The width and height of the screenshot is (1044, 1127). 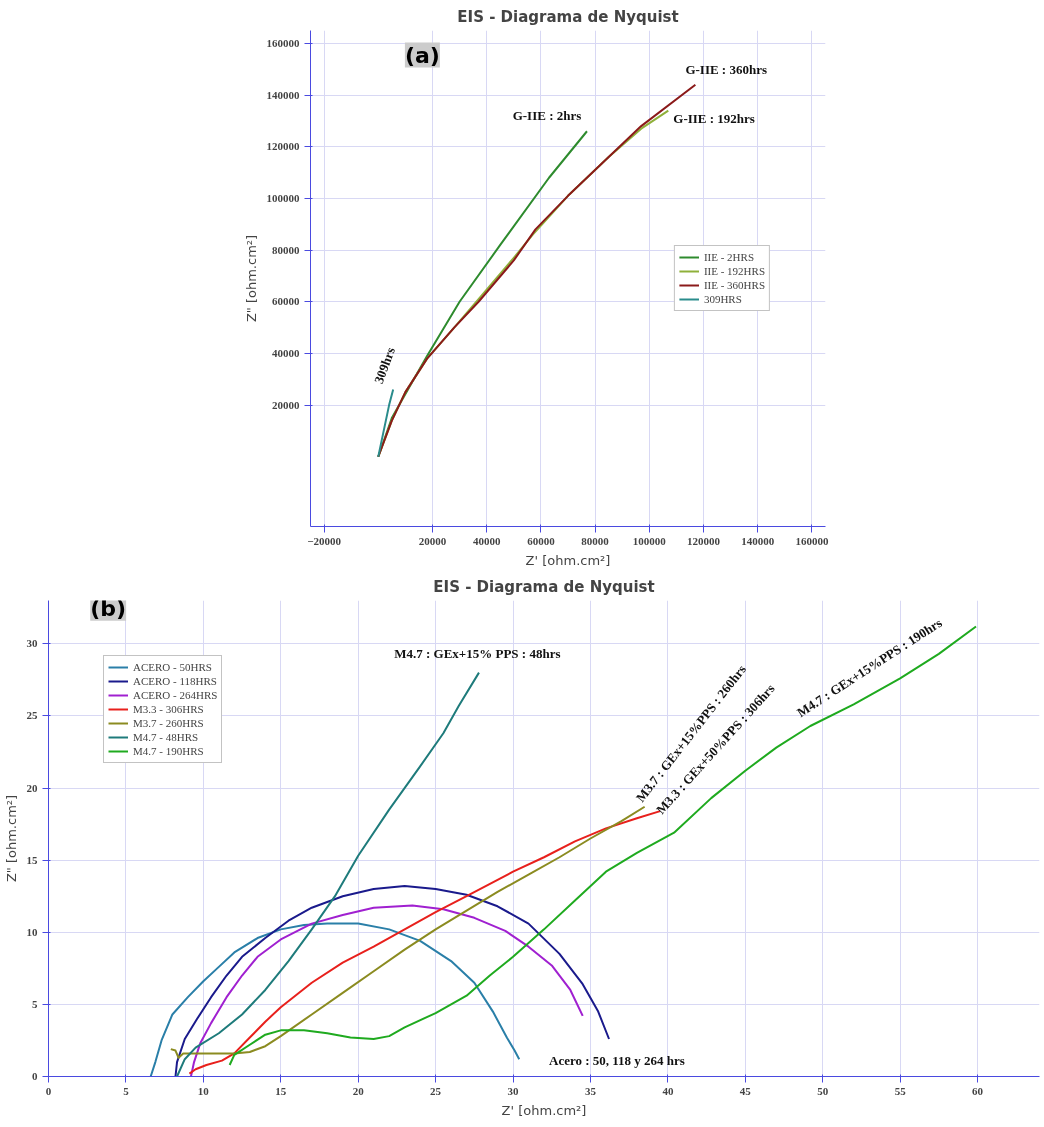 What do you see at coordinates (283, 94) in the screenshot?
I see `y-tick-label: 140000` at bounding box center [283, 94].